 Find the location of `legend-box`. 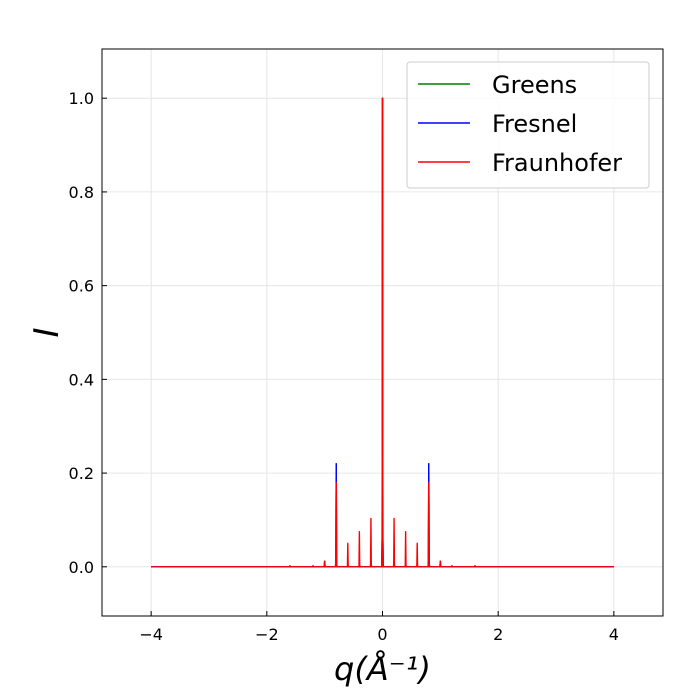

legend-box is located at coordinates (528, 125).